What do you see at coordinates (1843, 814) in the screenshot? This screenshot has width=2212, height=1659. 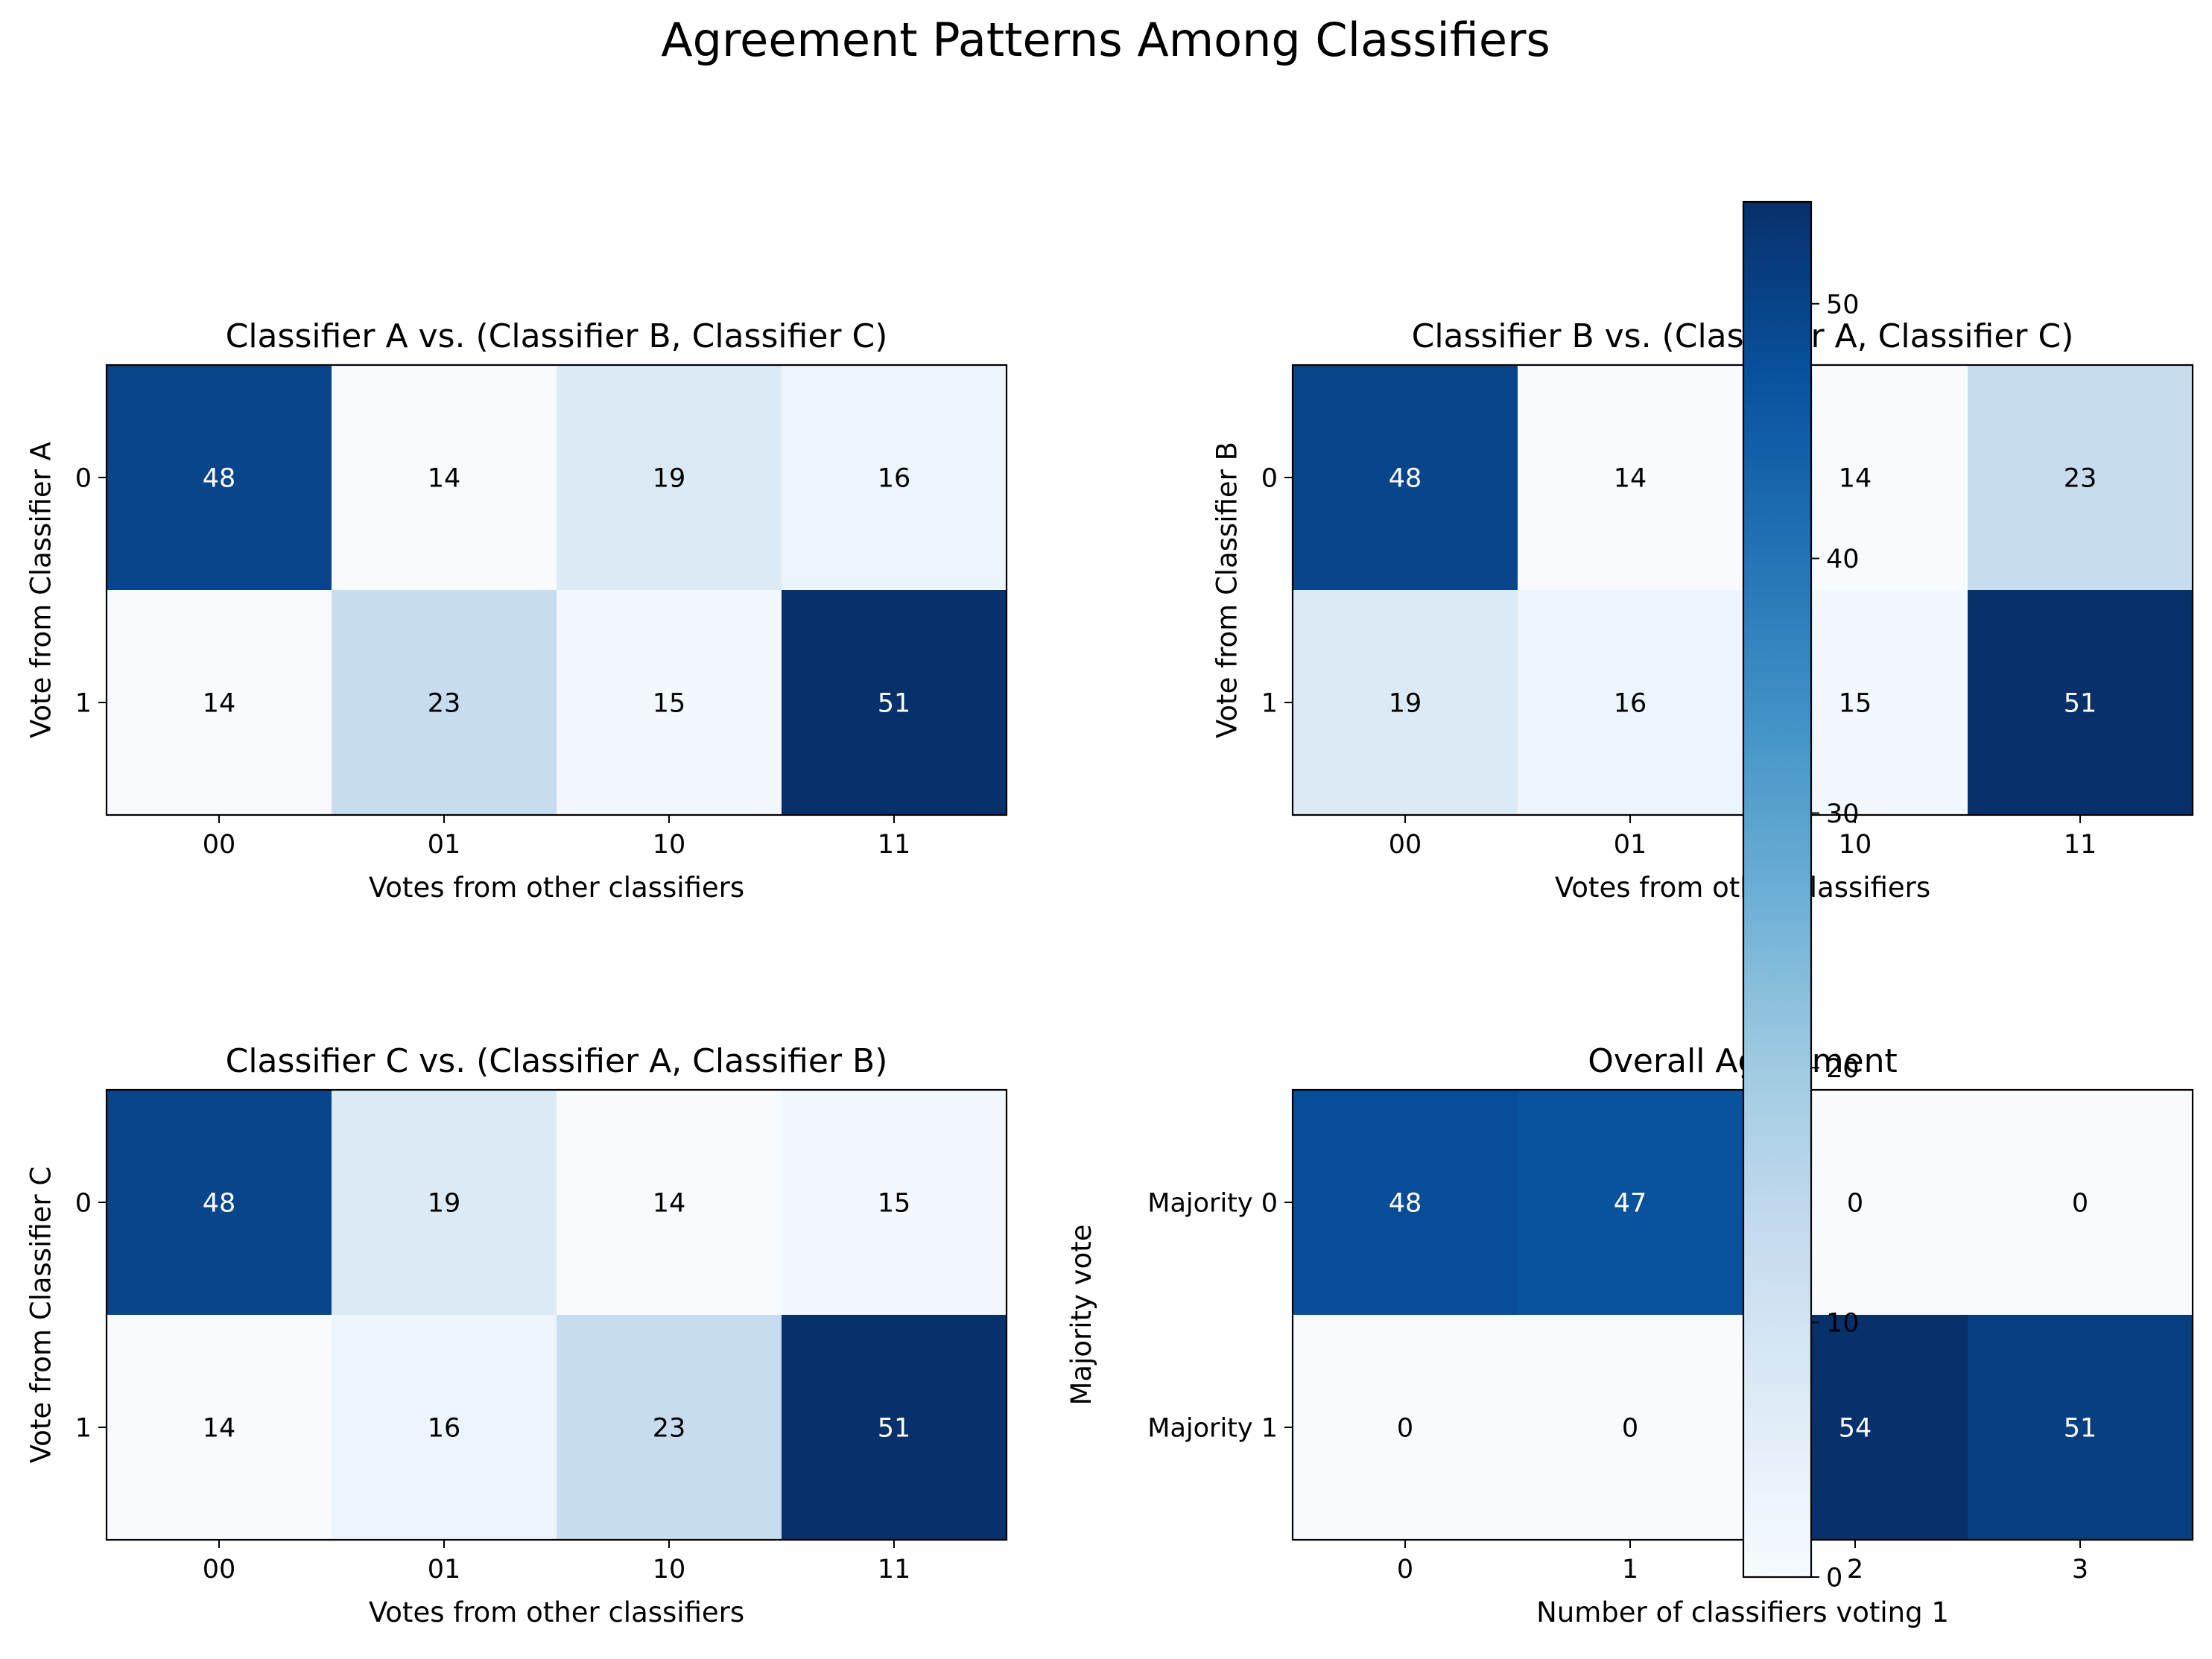 I see `colorbar-tick-label: 30` at bounding box center [1843, 814].